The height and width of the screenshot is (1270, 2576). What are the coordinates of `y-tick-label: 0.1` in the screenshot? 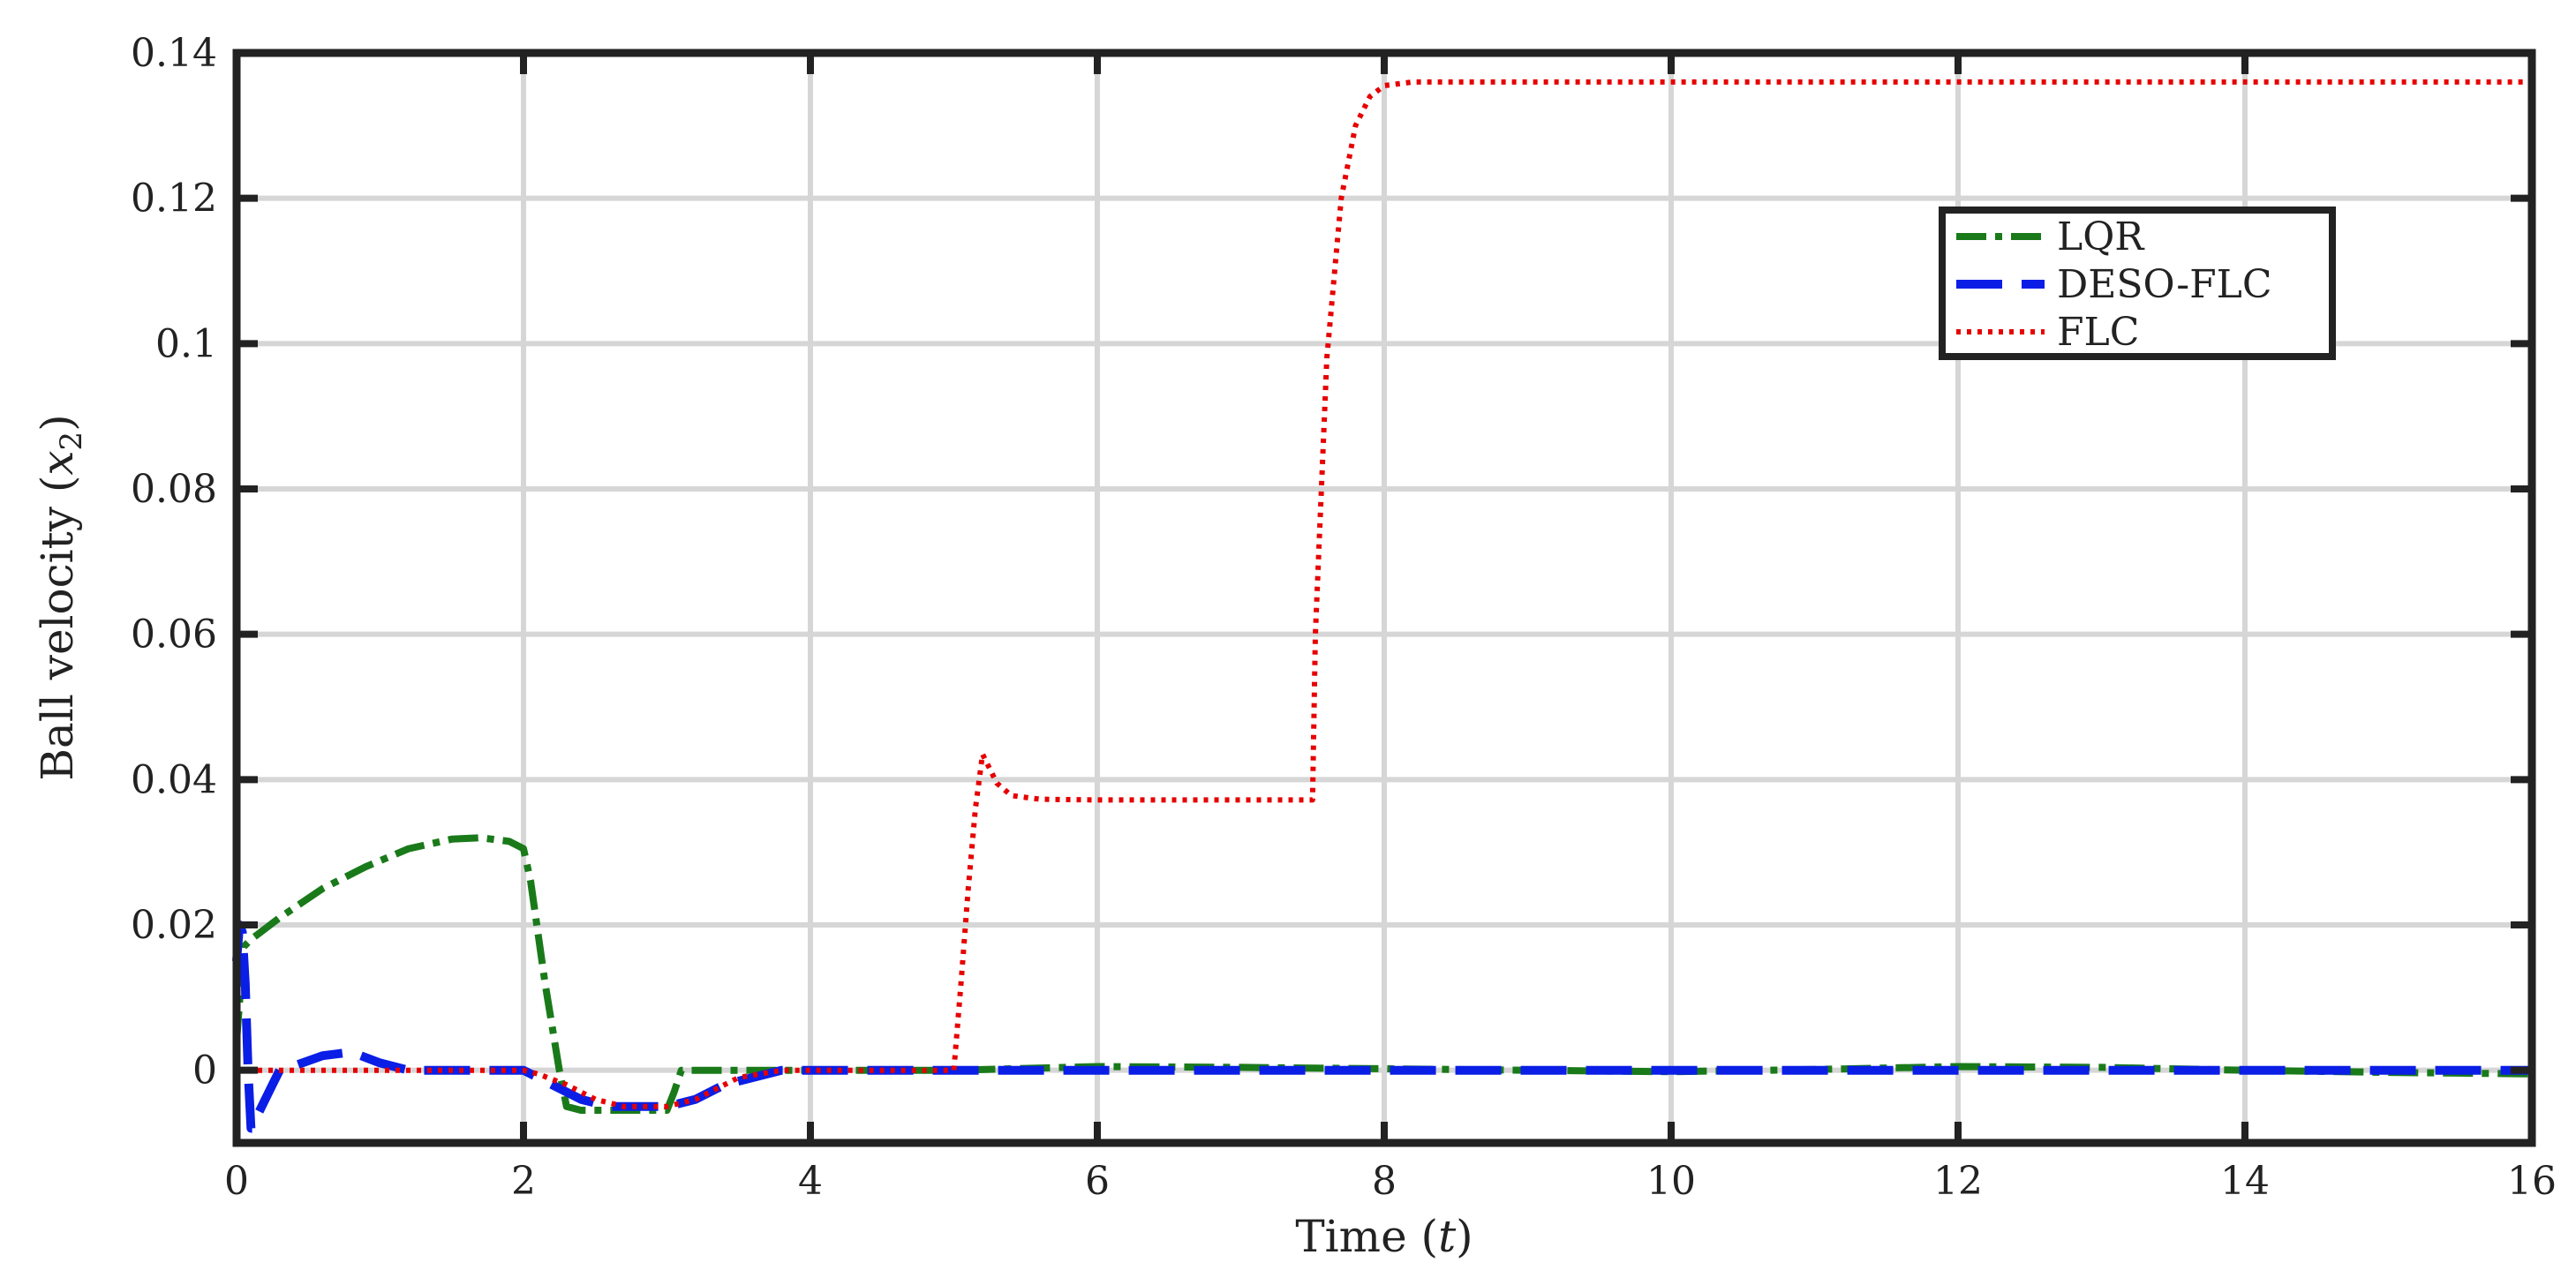 It's located at (186, 343).